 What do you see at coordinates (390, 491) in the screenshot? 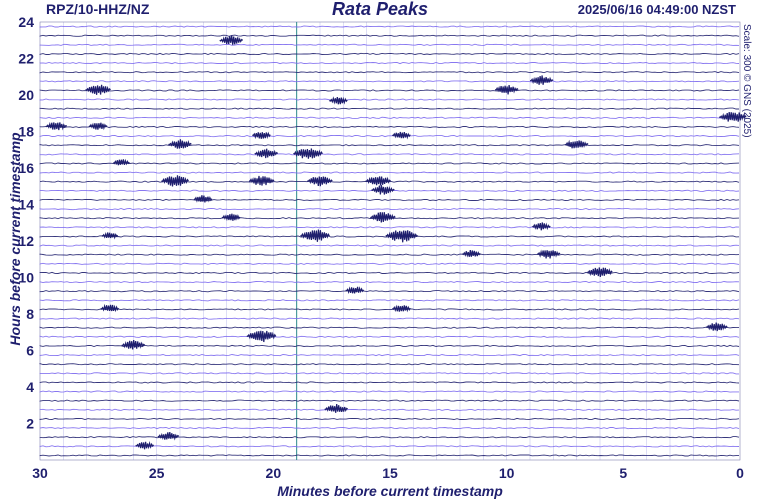
I see `x-axis-label: Minutes before current timestamp` at bounding box center [390, 491].